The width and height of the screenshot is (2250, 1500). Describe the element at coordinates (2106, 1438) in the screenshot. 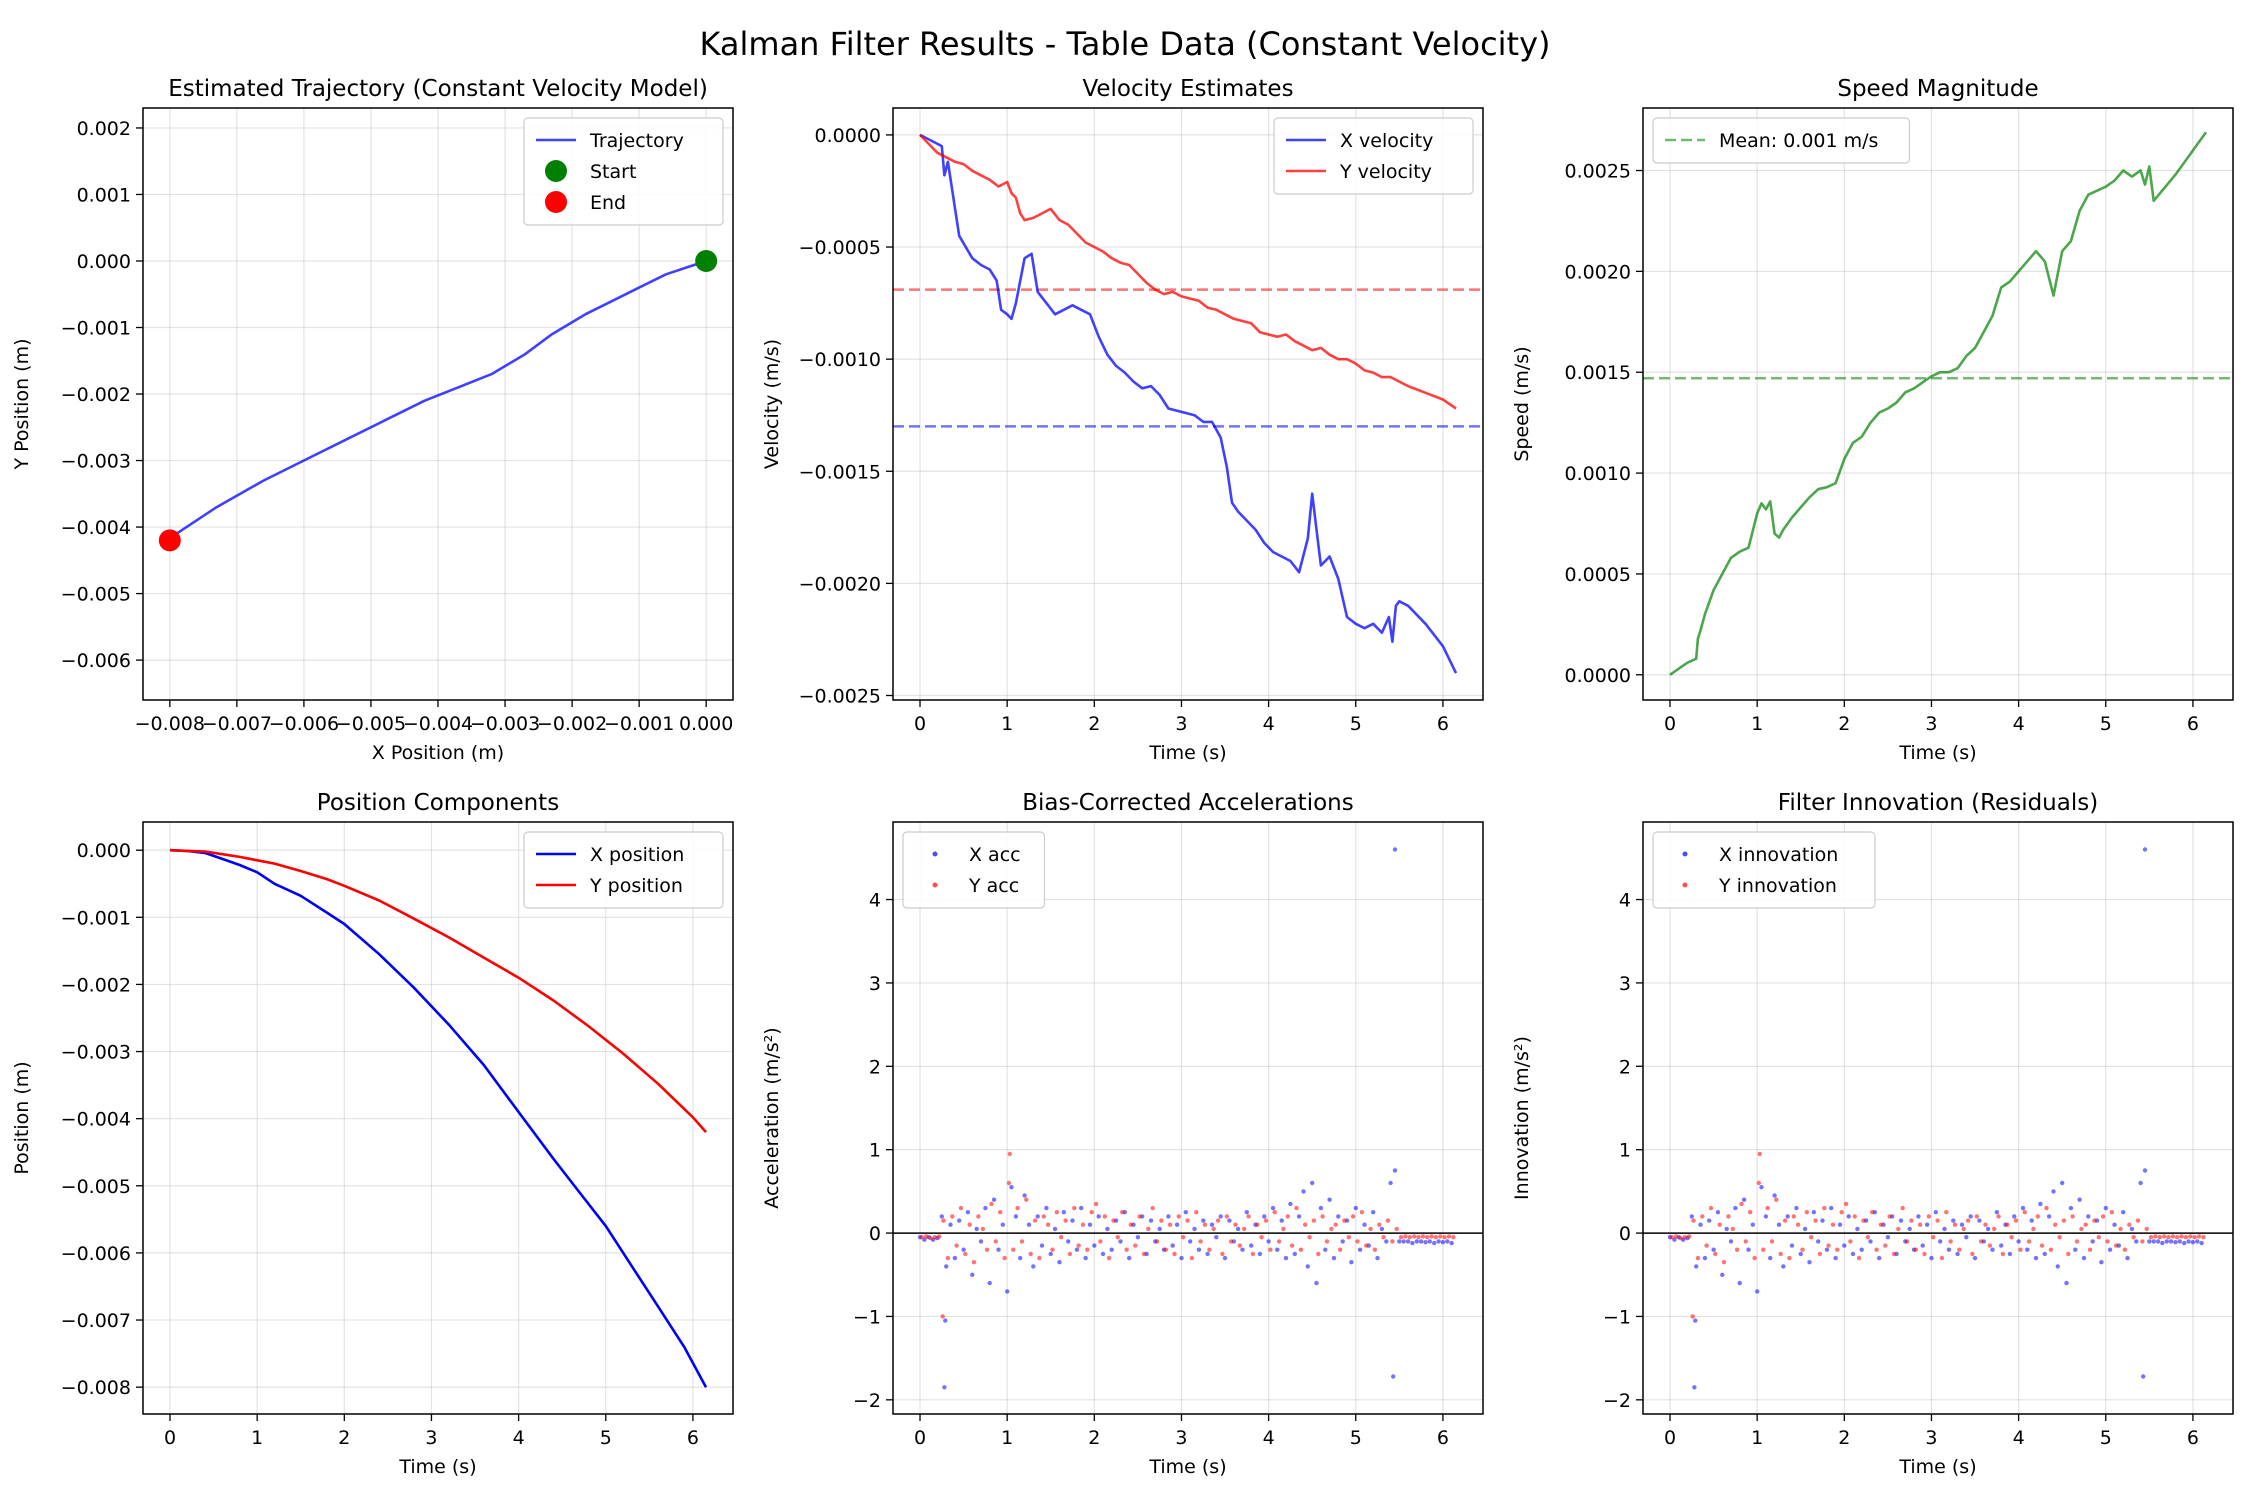

I see `x-tick-label: 5` at that location.